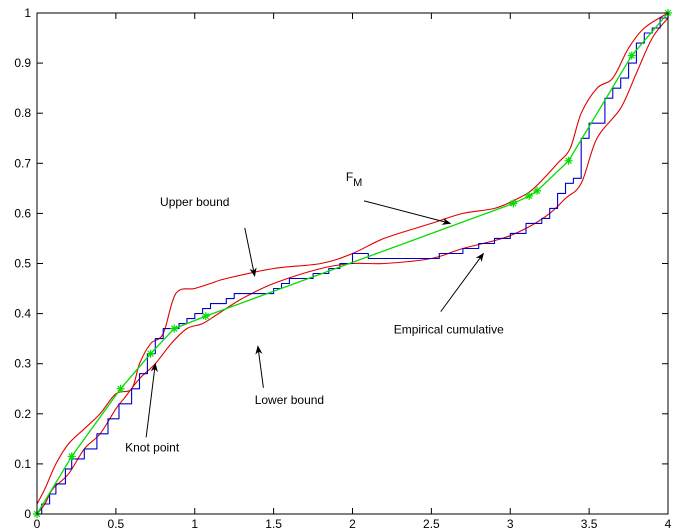 This screenshot has width=686, height=529. I want to click on annotation-label: Empirical cumulative, so click(449, 330).